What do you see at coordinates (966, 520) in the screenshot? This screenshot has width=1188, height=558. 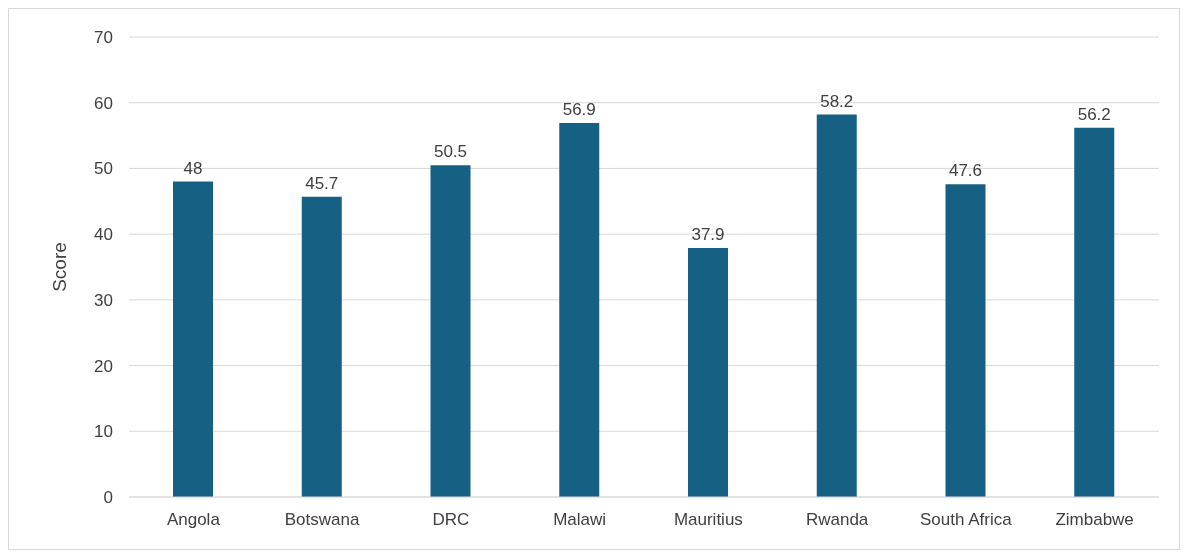 I see `x-tick-label: South Africa` at bounding box center [966, 520].